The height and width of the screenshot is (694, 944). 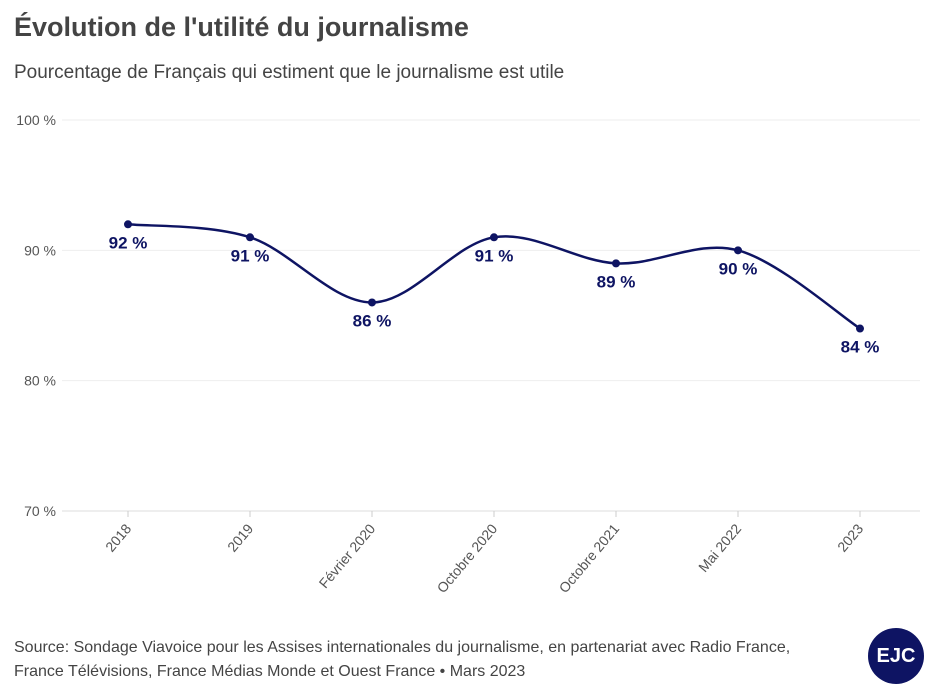 What do you see at coordinates (896, 656) in the screenshot?
I see `ejc-logo: EJC` at bounding box center [896, 656].